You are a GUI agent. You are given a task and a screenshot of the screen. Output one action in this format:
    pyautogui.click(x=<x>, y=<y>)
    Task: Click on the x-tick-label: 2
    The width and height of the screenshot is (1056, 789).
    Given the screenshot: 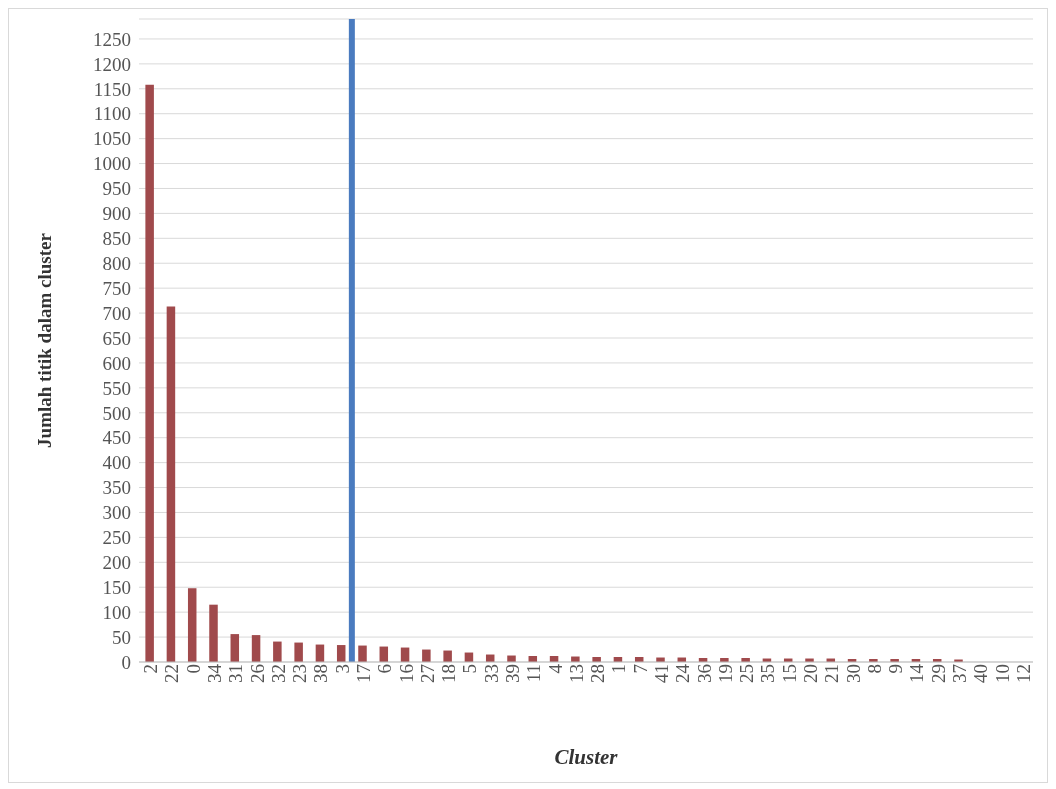 What is the action you would take?
    pyautogui.click(x=151, y=669)
    